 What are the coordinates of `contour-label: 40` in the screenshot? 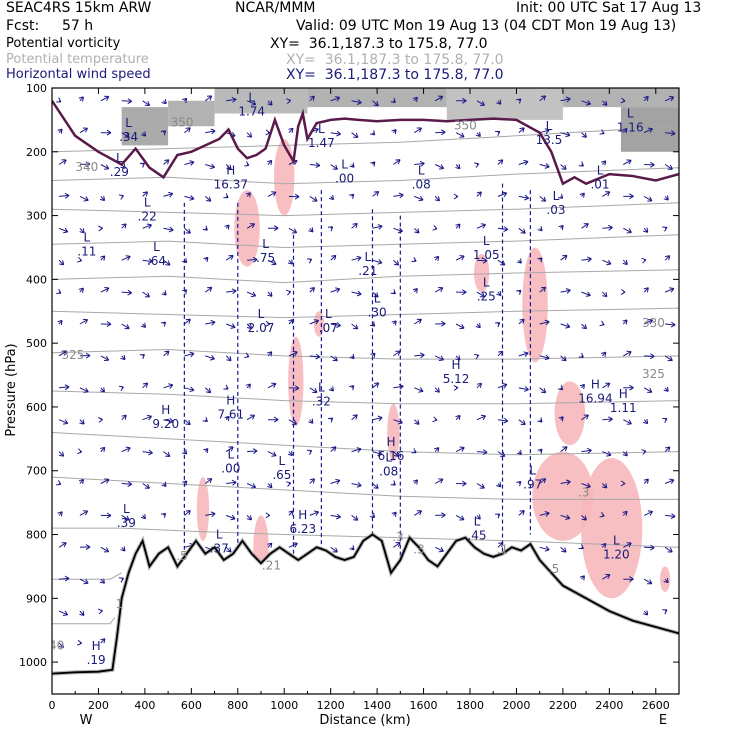 It's located at (56, 645).